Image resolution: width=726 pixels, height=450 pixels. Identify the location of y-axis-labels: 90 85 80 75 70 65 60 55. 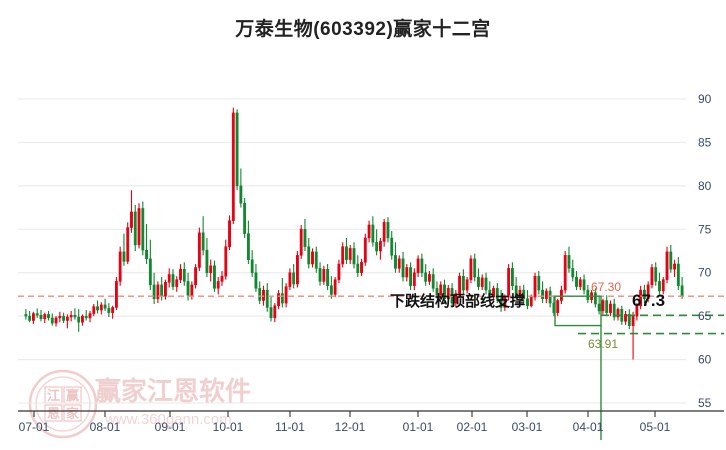
(705, 251).